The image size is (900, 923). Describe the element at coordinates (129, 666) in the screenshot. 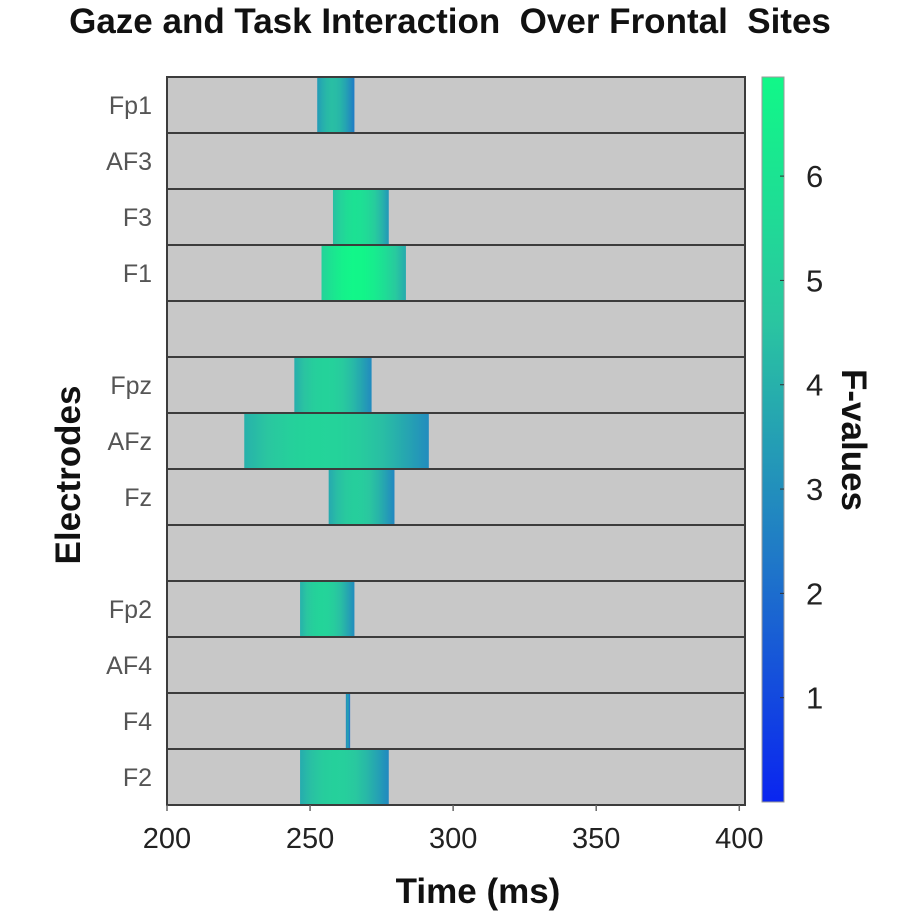

I see `y-tick-label: AF4` at that location.